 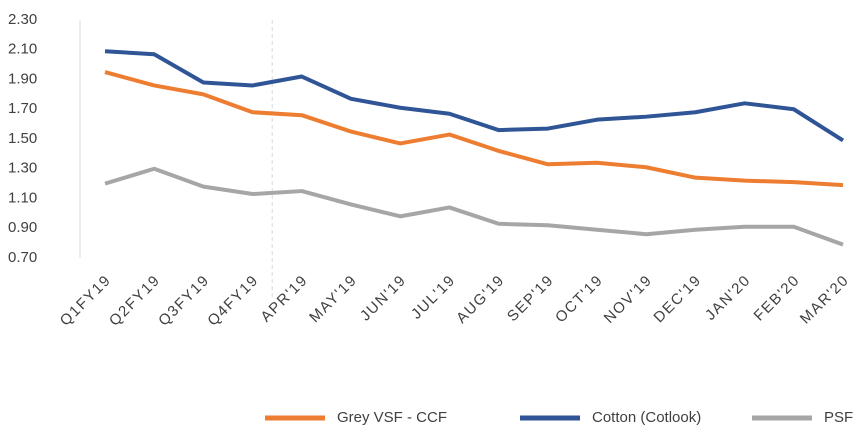 I want to click on y-tick-label: 1.50, so click(x=22, y=138).